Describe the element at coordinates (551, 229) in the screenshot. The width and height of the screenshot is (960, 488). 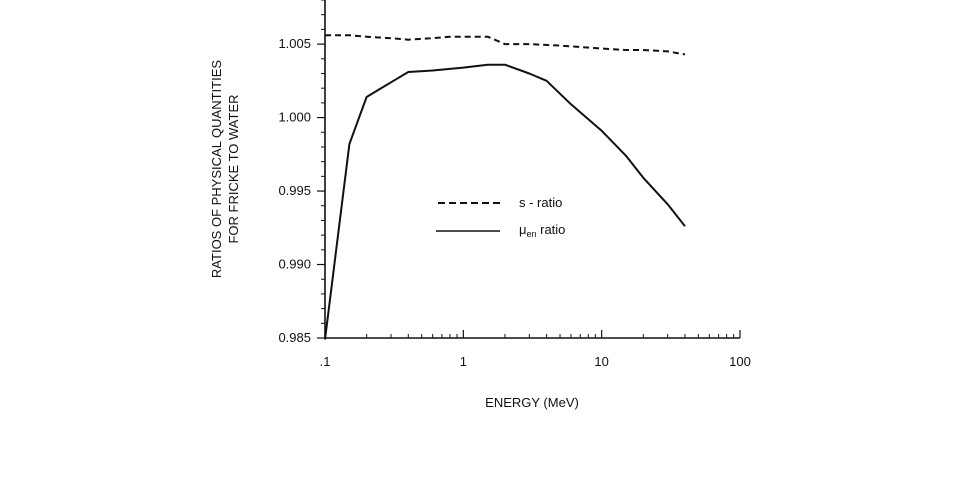
I see `legend-mu-rest: ratio` at that location.